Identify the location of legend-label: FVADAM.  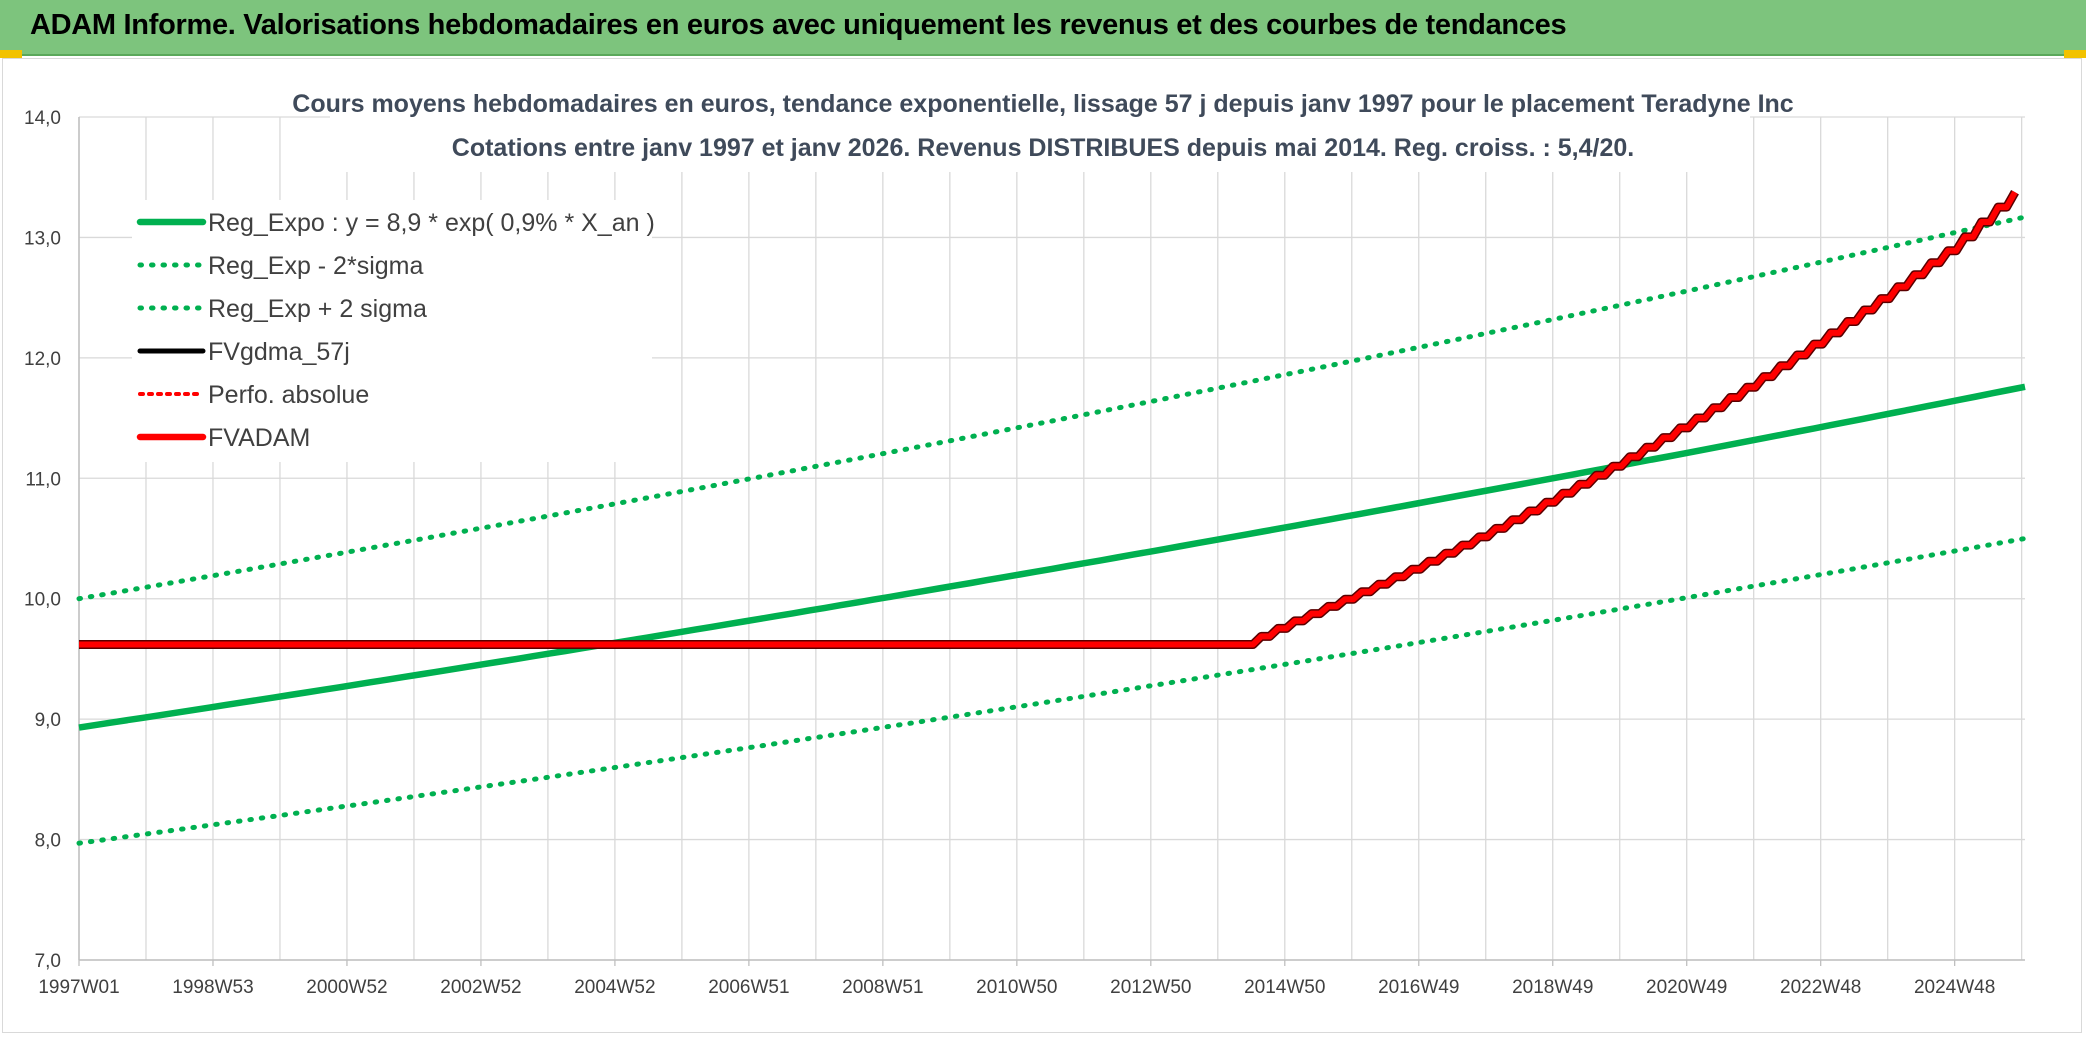
(259, 438).